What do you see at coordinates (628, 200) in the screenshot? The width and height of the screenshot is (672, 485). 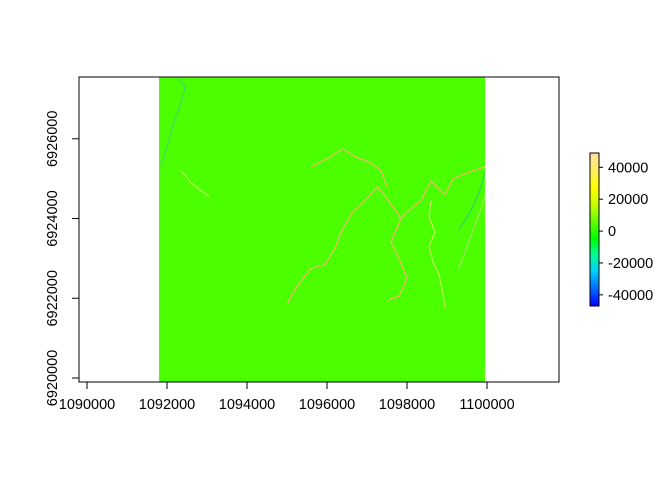 I see `legend-tick-label: 20000` at bounding box center [628, 200].